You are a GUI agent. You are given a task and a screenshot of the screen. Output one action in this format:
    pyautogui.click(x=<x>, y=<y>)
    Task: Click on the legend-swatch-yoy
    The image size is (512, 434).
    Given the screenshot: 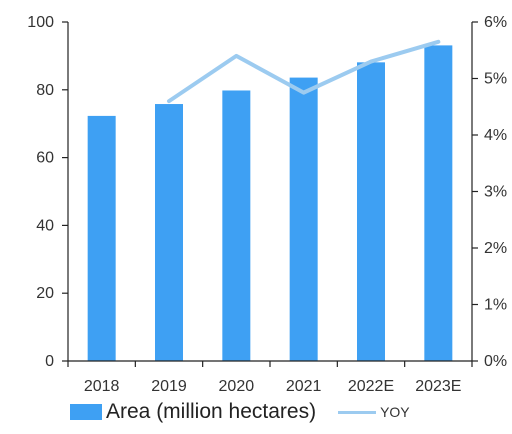 What is the action you would take?
    pyautogui.click(x=357, y=412)
    